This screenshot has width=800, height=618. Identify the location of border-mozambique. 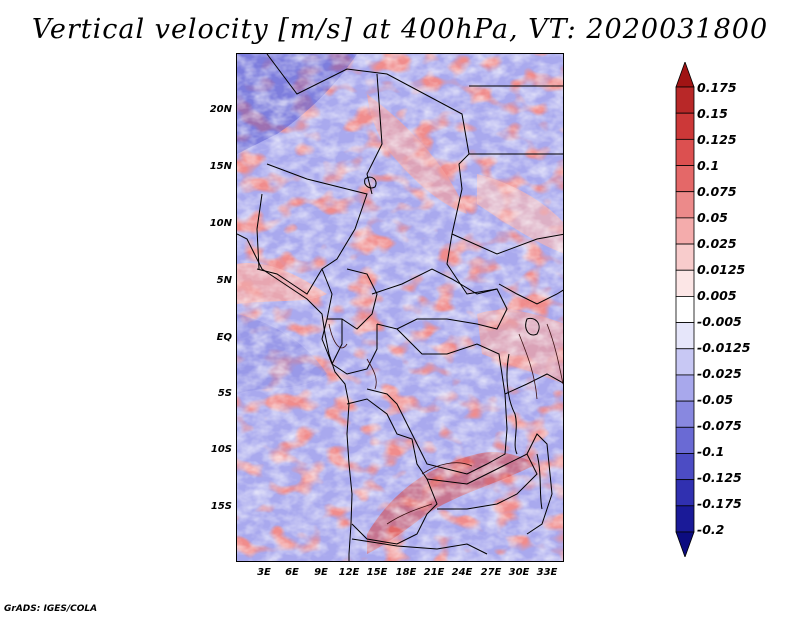
(539, 484).